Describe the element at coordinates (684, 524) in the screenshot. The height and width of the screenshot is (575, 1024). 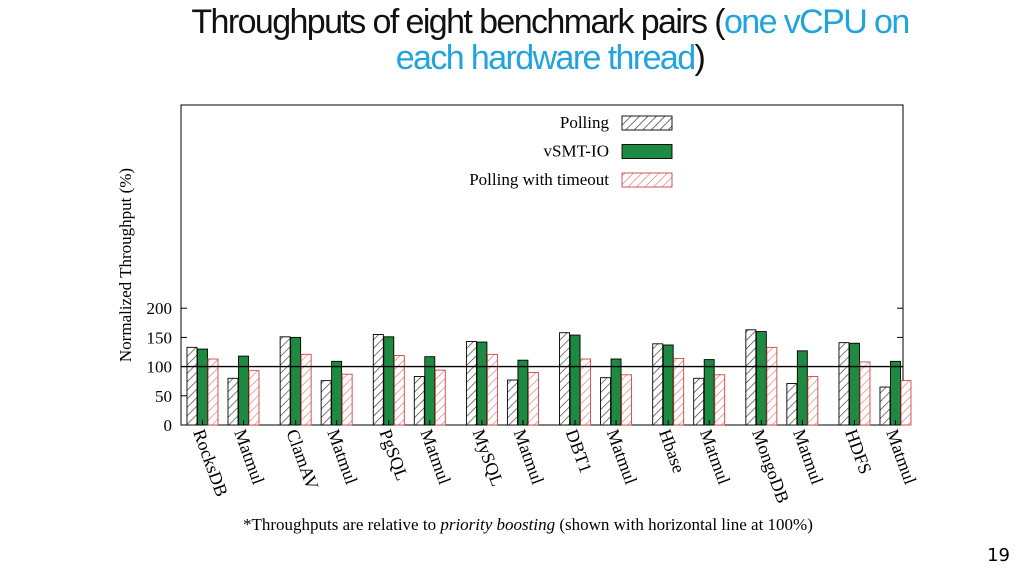
I see `footnote-suffix: (shown with horizontal line at 100%)` at that location.